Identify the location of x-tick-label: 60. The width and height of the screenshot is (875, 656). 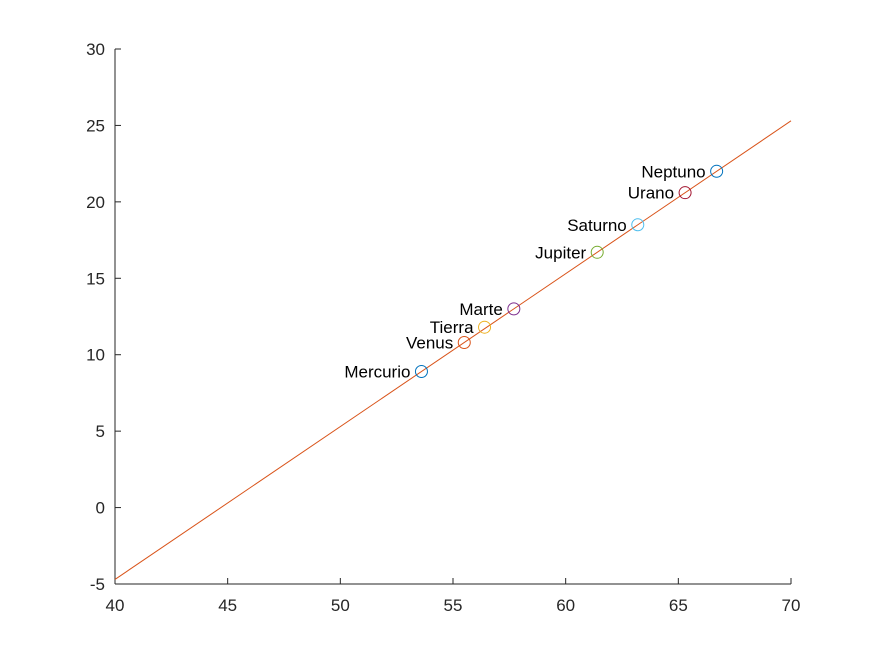
(565, 605).